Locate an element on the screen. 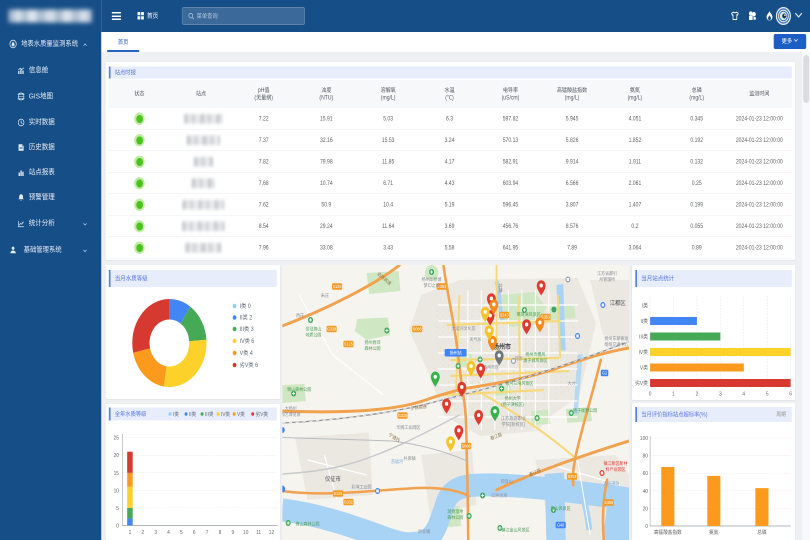  svg-text: 天气乐 is located at coordinates (475, 339).